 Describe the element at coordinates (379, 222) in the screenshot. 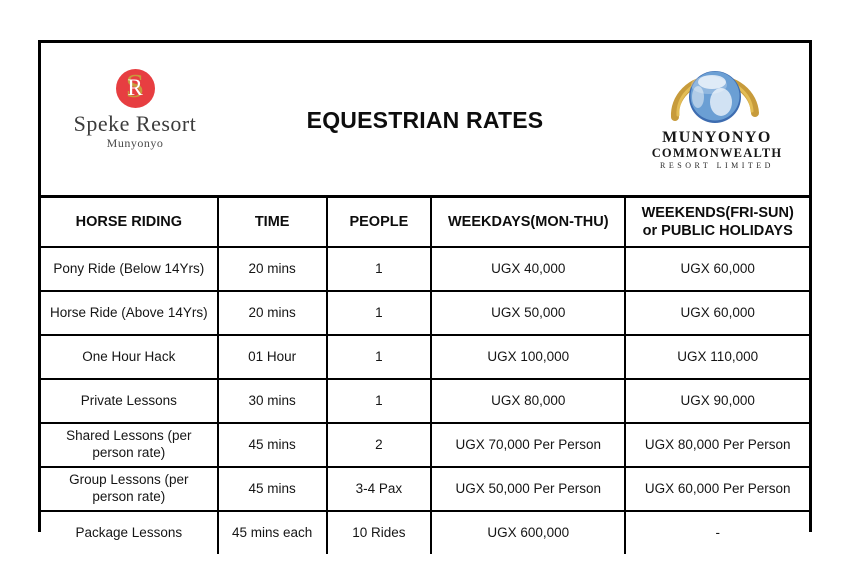

I see `column-header-people: PEOPLE` at that location.